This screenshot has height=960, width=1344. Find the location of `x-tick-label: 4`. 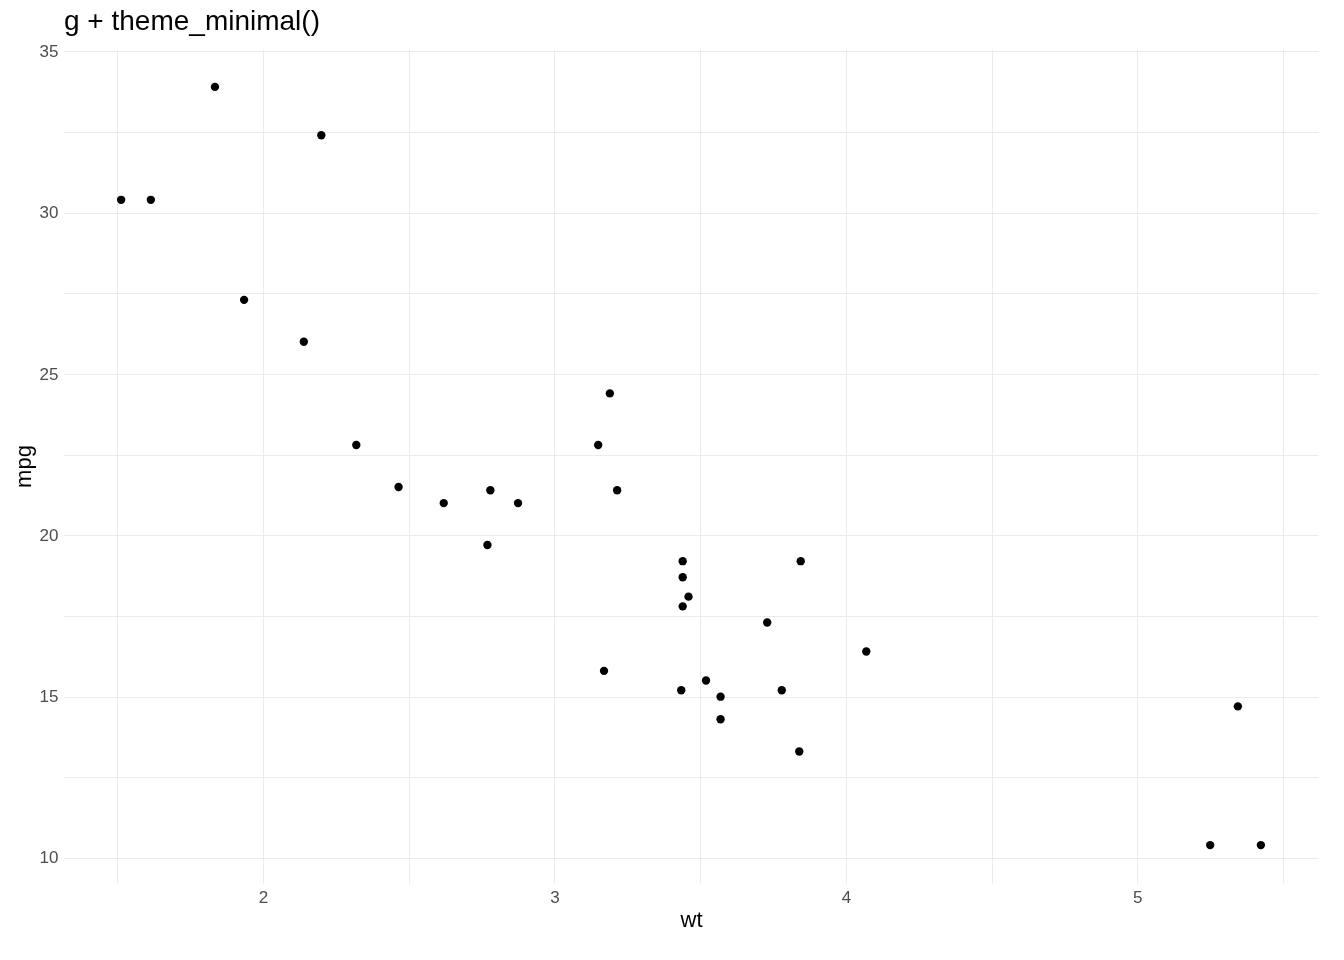

x-tick-label: 4 is located at coordinates (846, 897).